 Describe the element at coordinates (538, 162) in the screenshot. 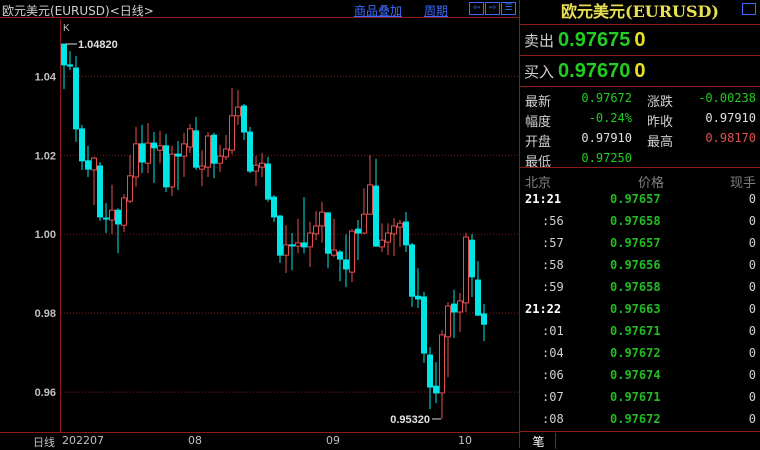

I see `stat-l1: 最低` at that location.